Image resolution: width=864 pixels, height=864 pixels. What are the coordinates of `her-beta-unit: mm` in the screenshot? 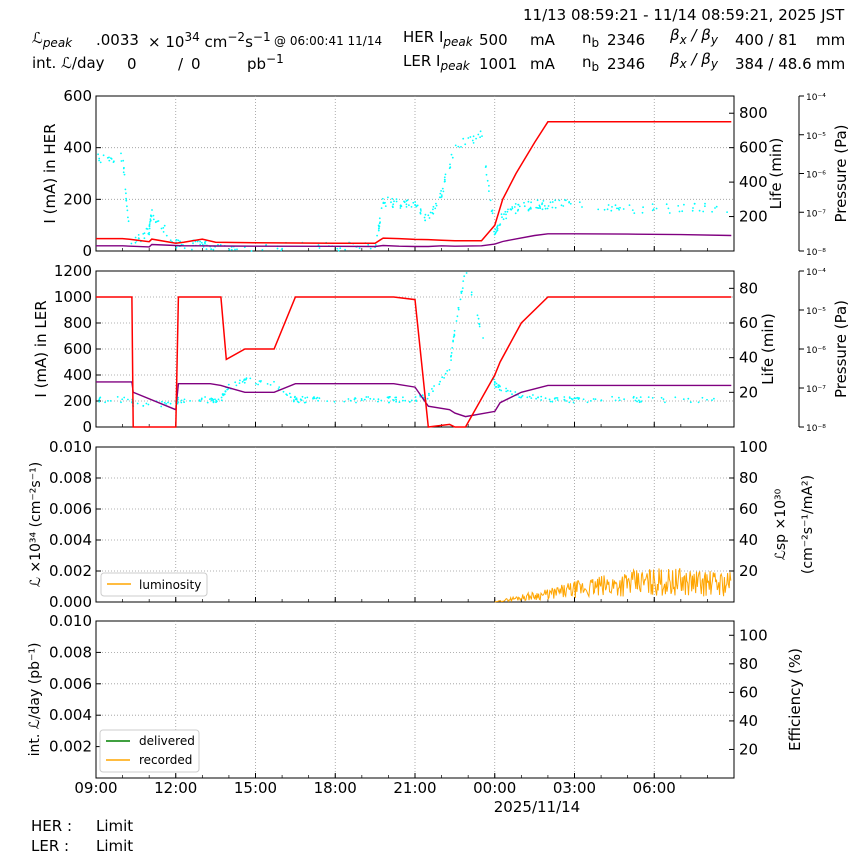 It's located at (831, 40).